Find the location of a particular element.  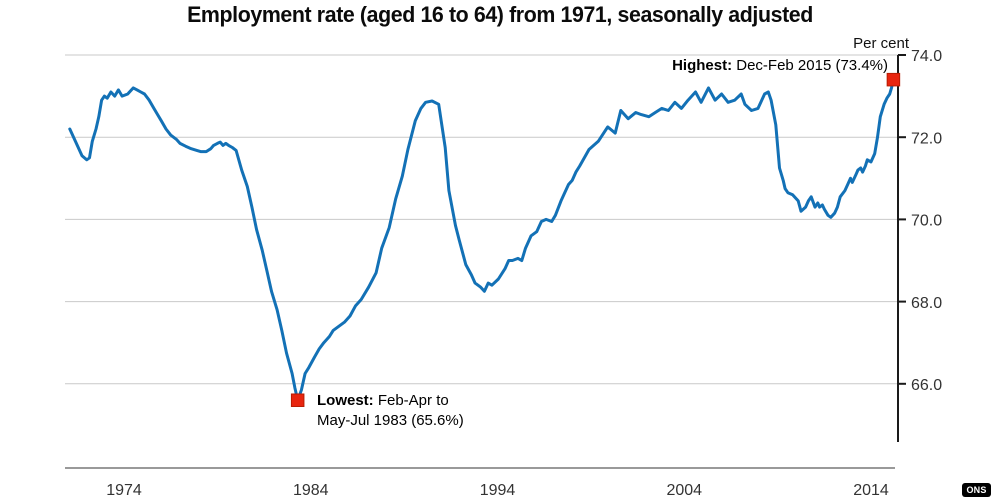

lowest-annotation-label: Lowest: is located at coordinates (345, 400).